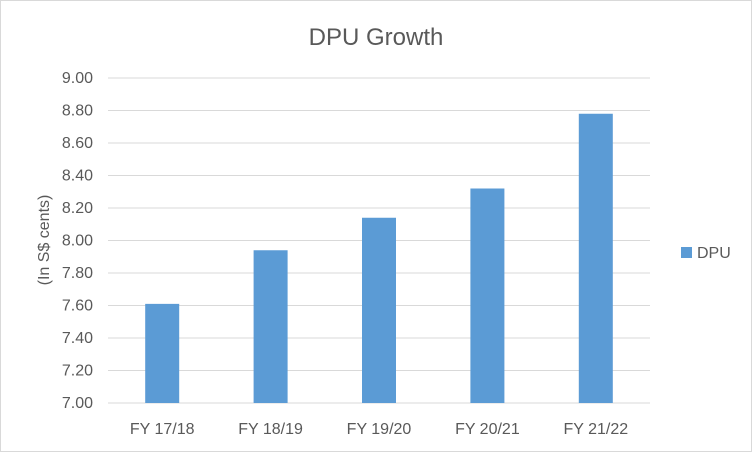 The image size is (752, 452). I want to click on legend-swatch-dpu, so click(686, 252).